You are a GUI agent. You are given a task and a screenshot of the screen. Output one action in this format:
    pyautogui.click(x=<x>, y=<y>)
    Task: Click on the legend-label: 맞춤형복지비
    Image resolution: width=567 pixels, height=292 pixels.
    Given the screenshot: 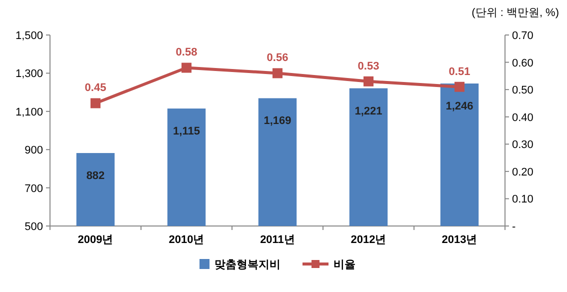 What is the action you would take?
    pyautogui.click(x=247, y=265)
    